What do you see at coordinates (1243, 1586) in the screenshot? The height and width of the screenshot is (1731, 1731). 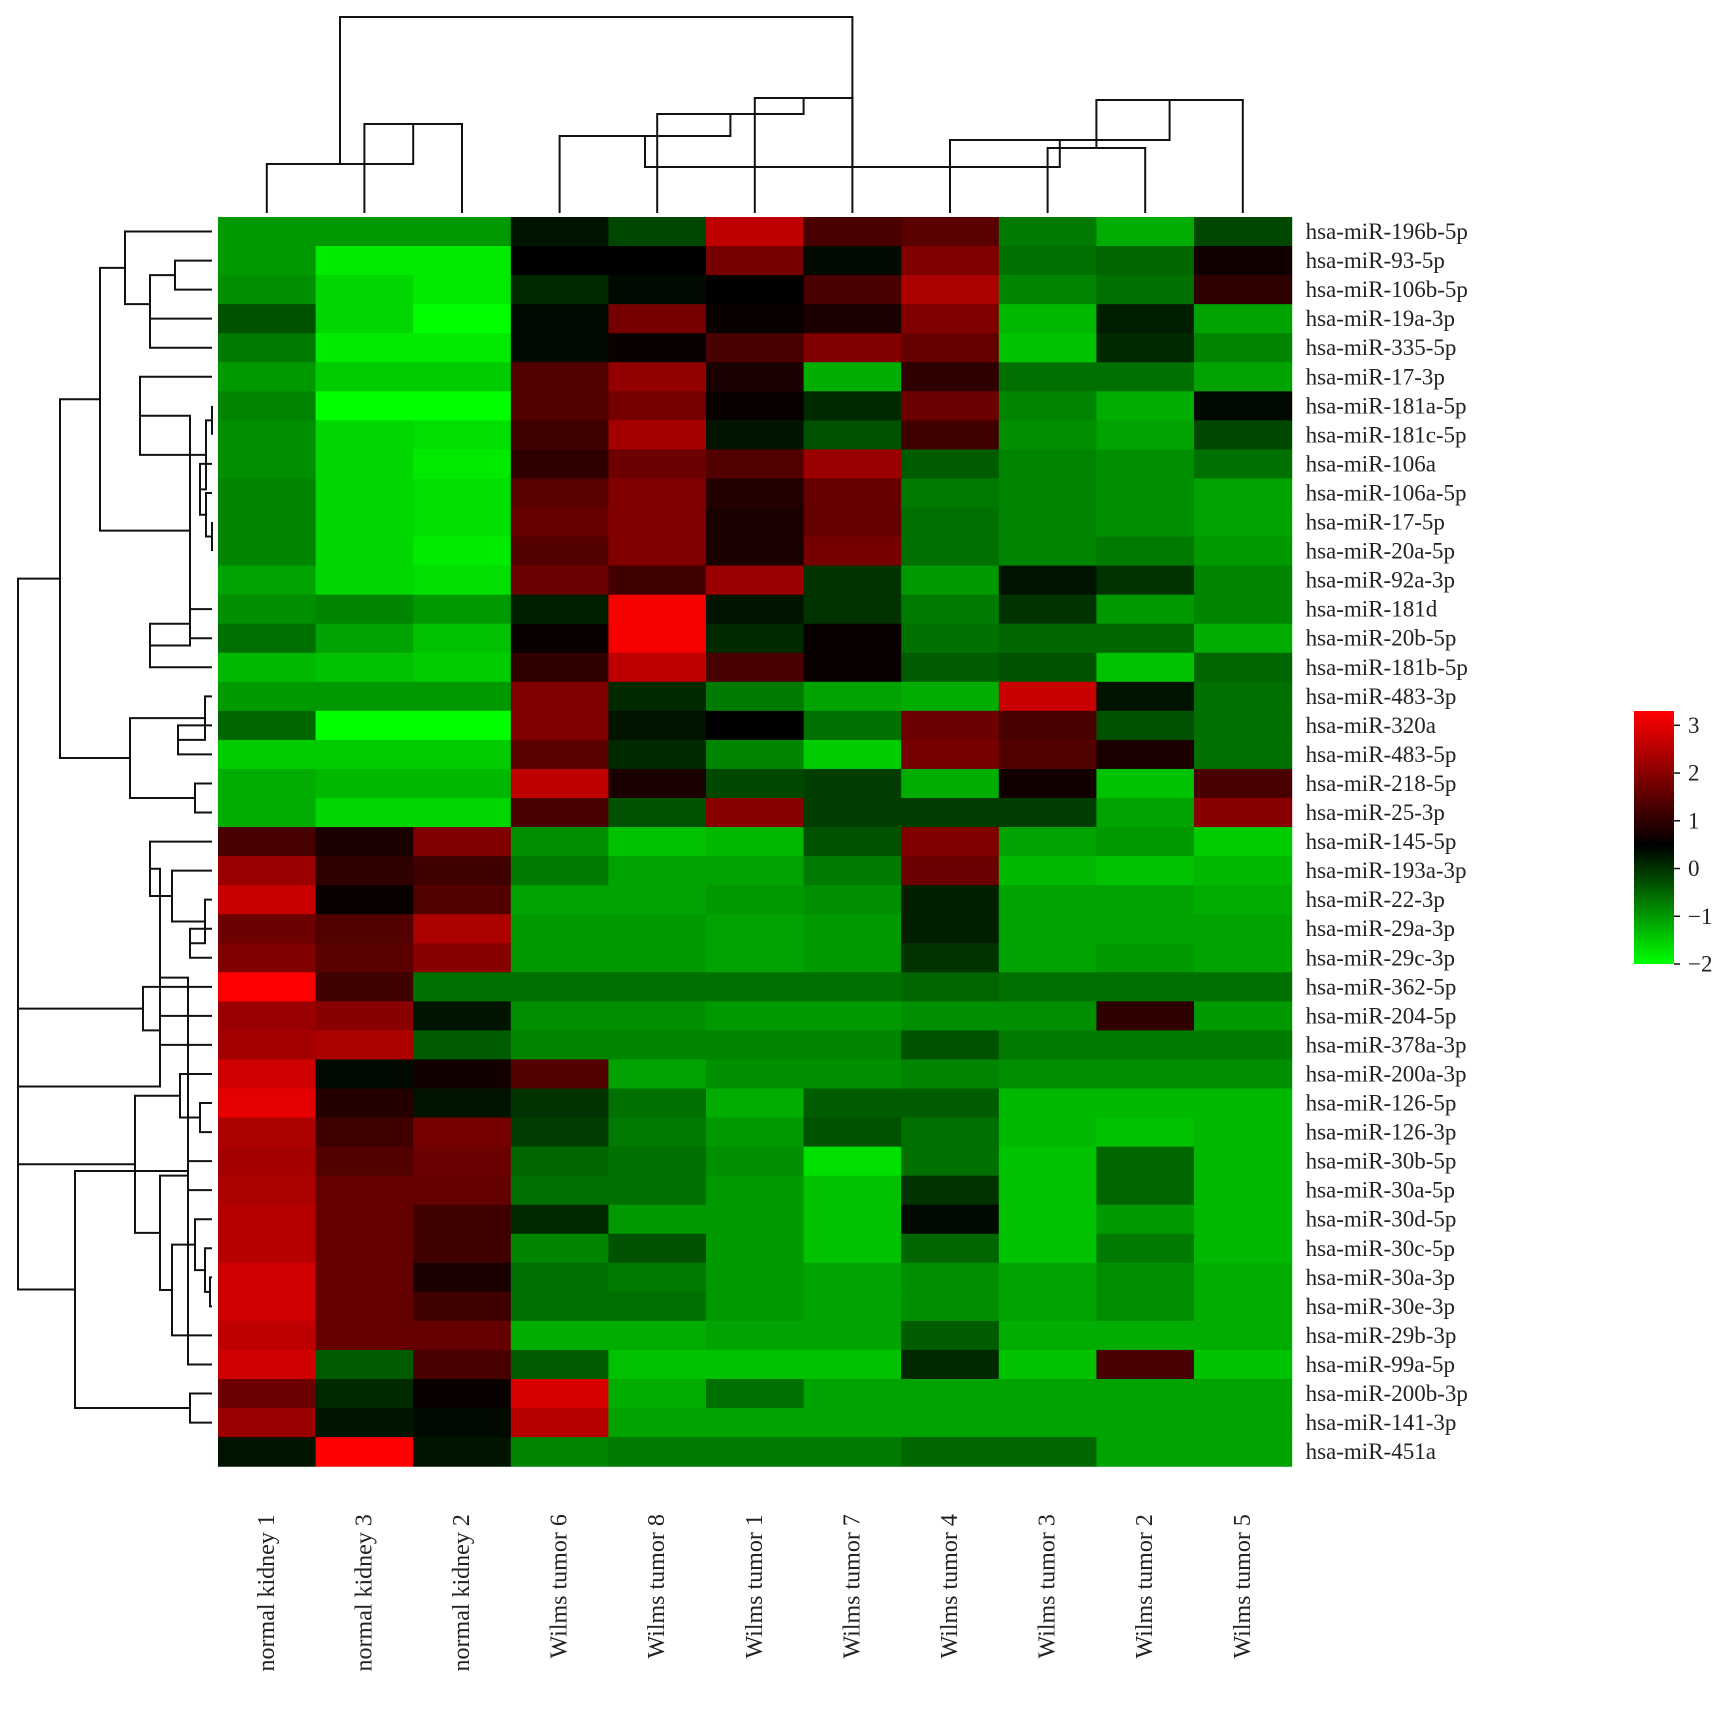 I see `column-label: Wilms tumor 5` at bounding box center [1243, 1586].